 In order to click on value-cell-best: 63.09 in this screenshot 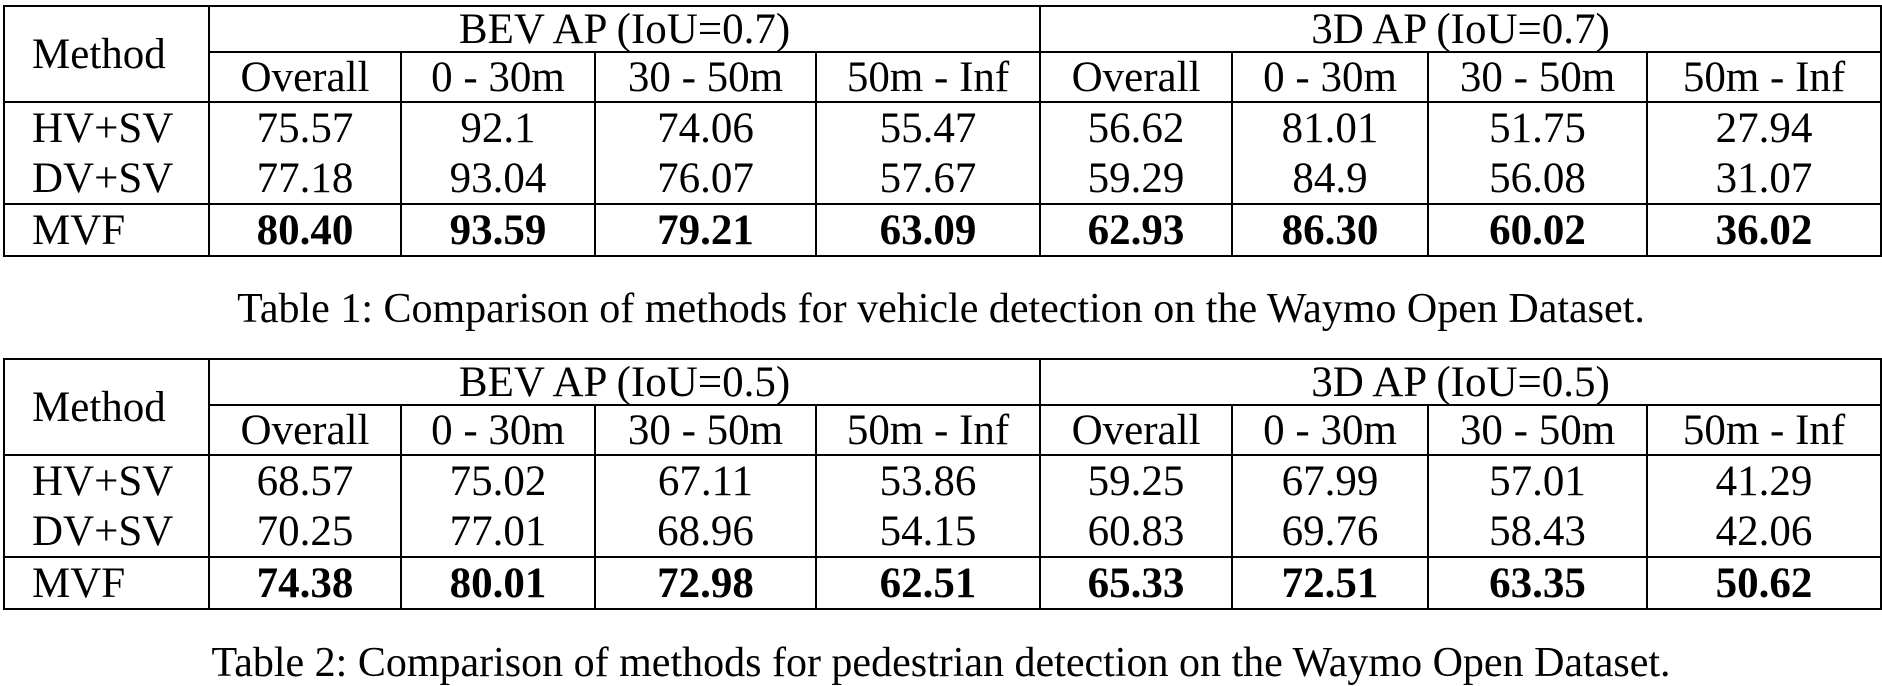, I will do `click(928, 230)`.